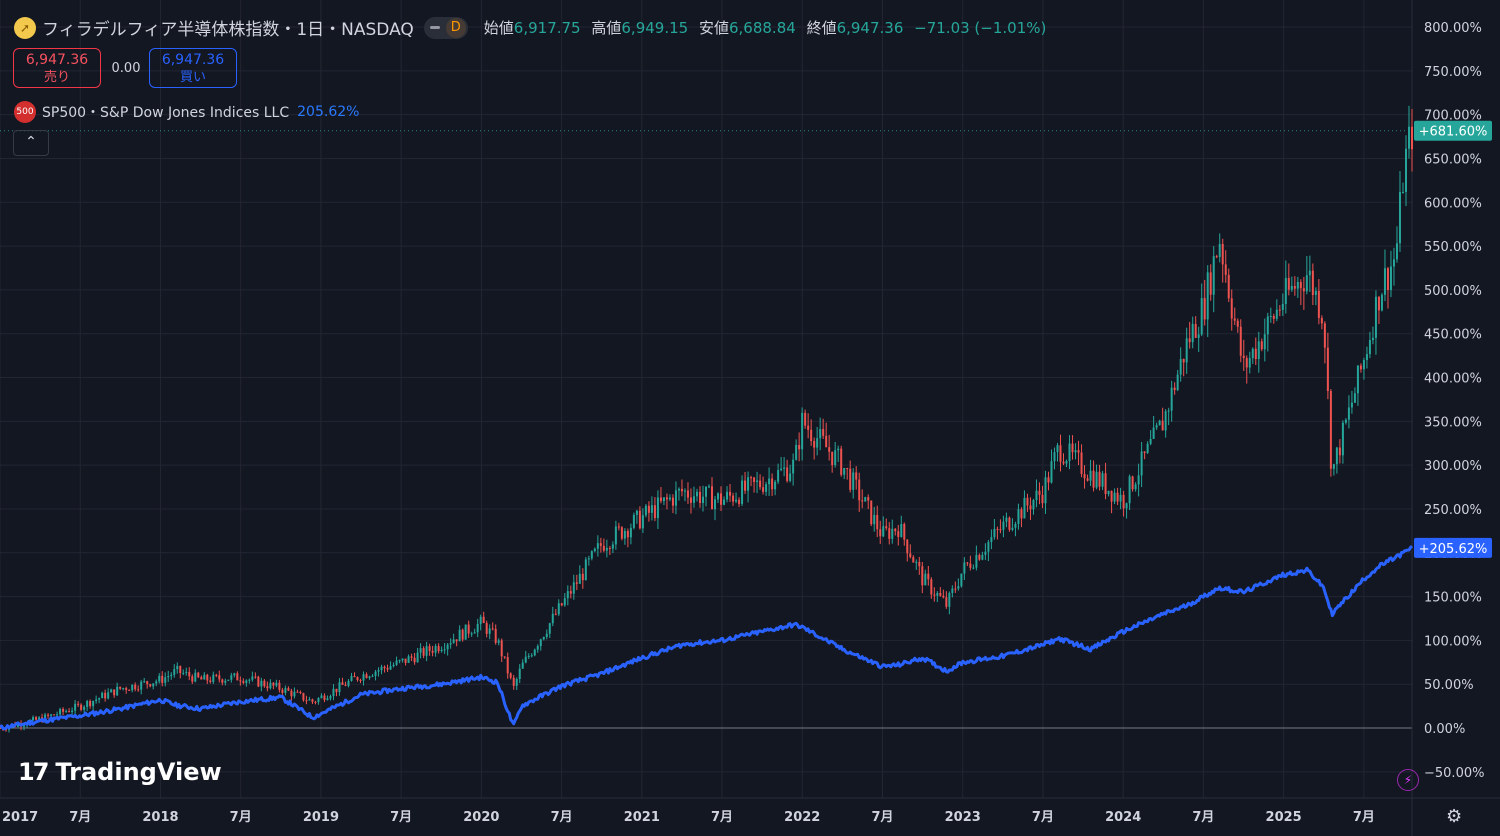  I want to click on y-tick-label: 0.00%, so click(1444, 729).